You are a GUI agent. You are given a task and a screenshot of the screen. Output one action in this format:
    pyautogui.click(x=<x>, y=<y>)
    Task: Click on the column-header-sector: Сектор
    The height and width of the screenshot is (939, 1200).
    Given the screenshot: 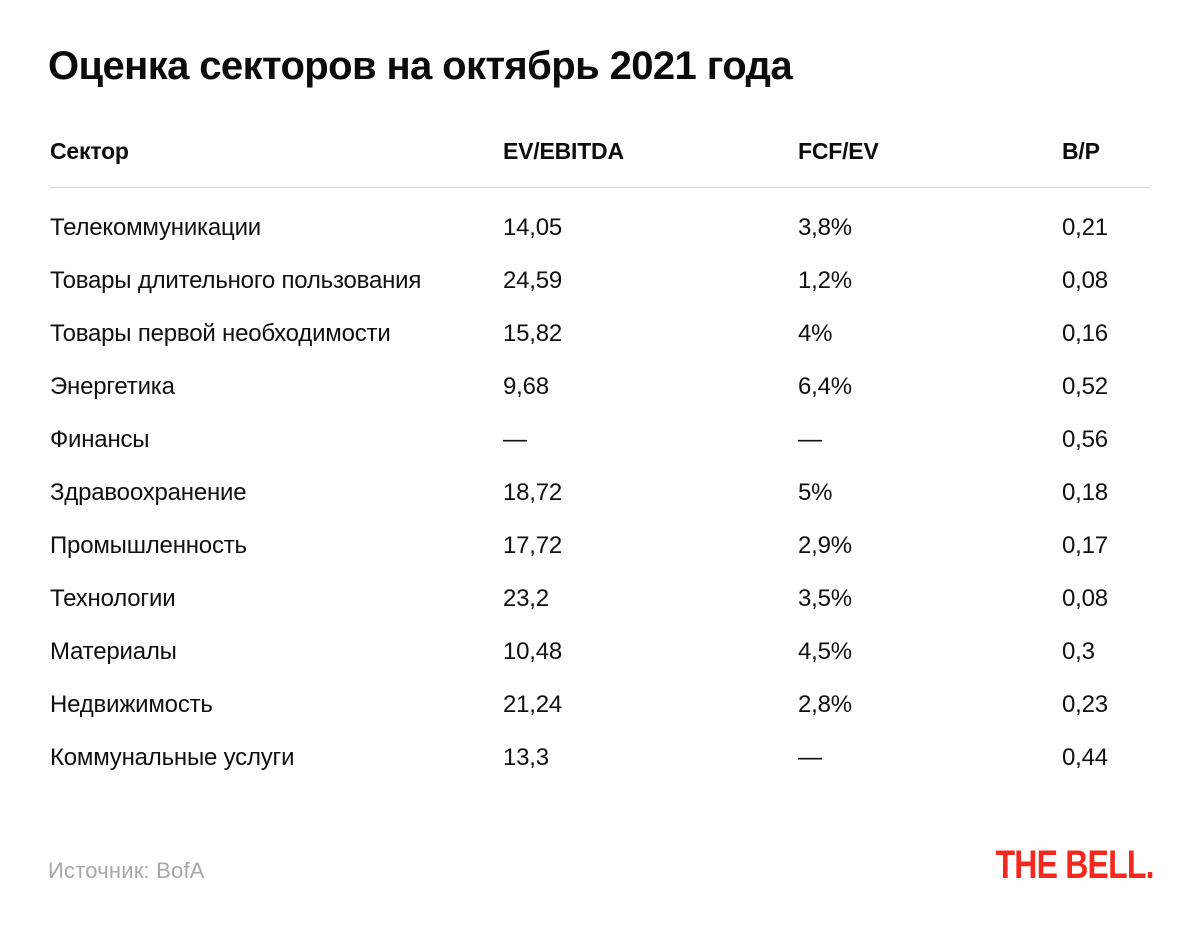 What is the action you would take?
    pyautogui.click(x=89, y=151)
    